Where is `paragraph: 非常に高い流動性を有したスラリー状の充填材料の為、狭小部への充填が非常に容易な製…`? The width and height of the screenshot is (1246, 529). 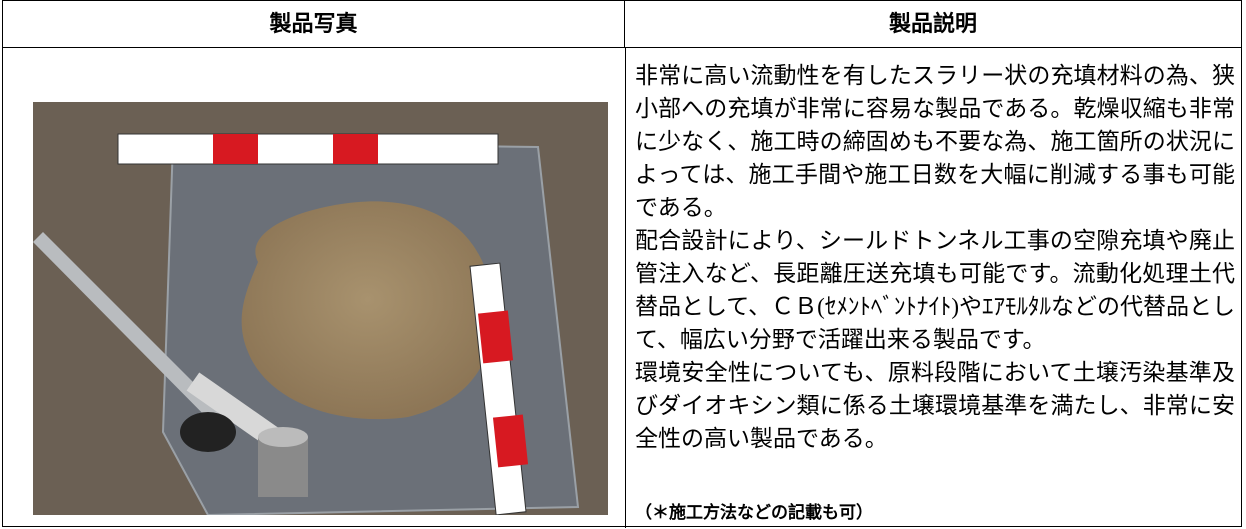 paragraph: 非常に高い流動性を有したスラリー状の充填材料の為、狭小部への充填が非常に容易な製… is located at coordinates (935, 141).